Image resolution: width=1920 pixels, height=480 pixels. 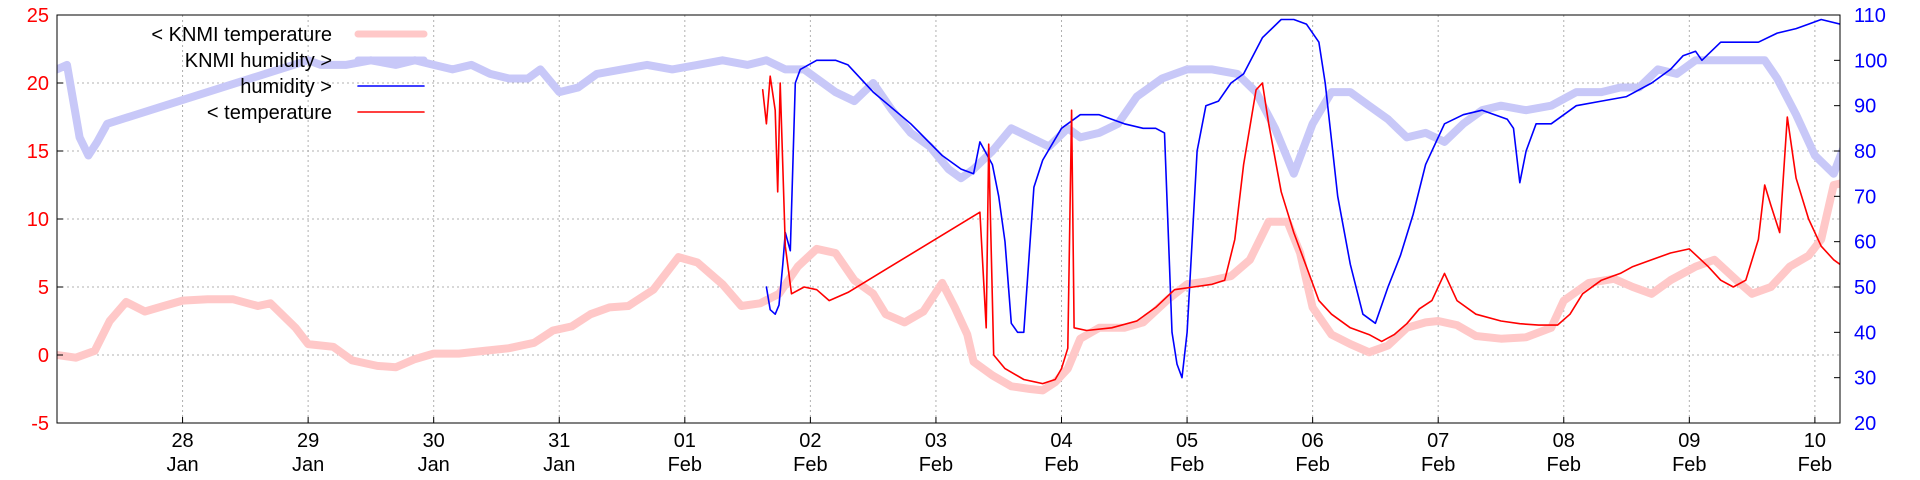 I want to click on left-tick-label: 10, so click(x=38, y=220).